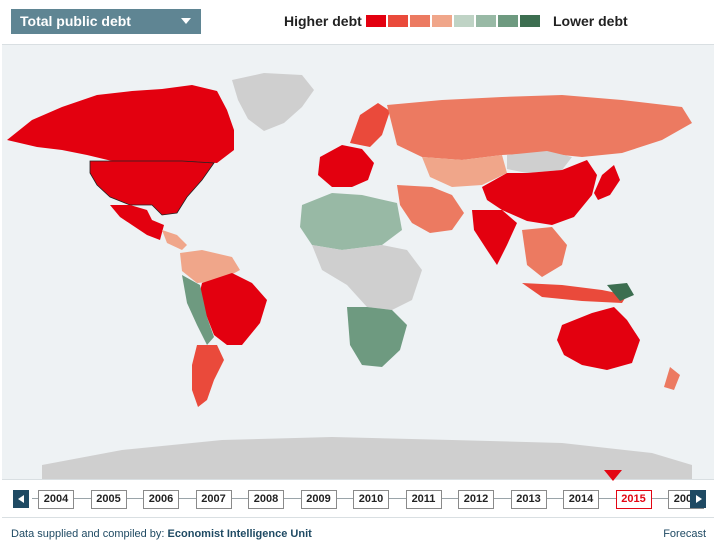 The height and width of the screenshot is (551, 716). Describe the element at coordinates (539, 127) in the screenshot. I see `region-russia` at that location.